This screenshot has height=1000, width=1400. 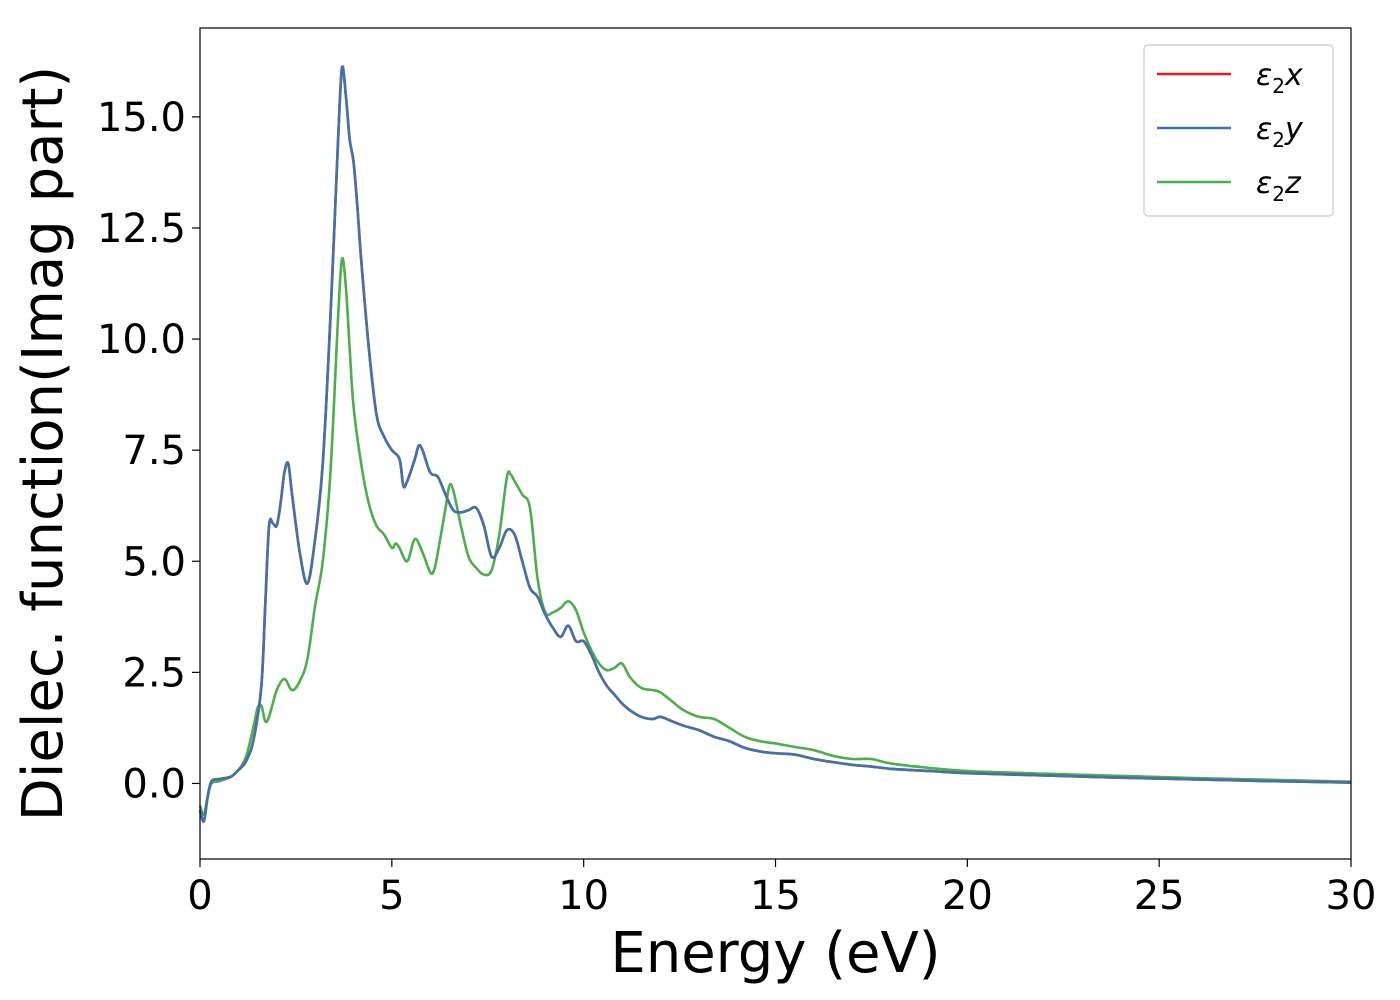 I want to click on x-axis-label: Energy (eV), so click(x=775, y=953).